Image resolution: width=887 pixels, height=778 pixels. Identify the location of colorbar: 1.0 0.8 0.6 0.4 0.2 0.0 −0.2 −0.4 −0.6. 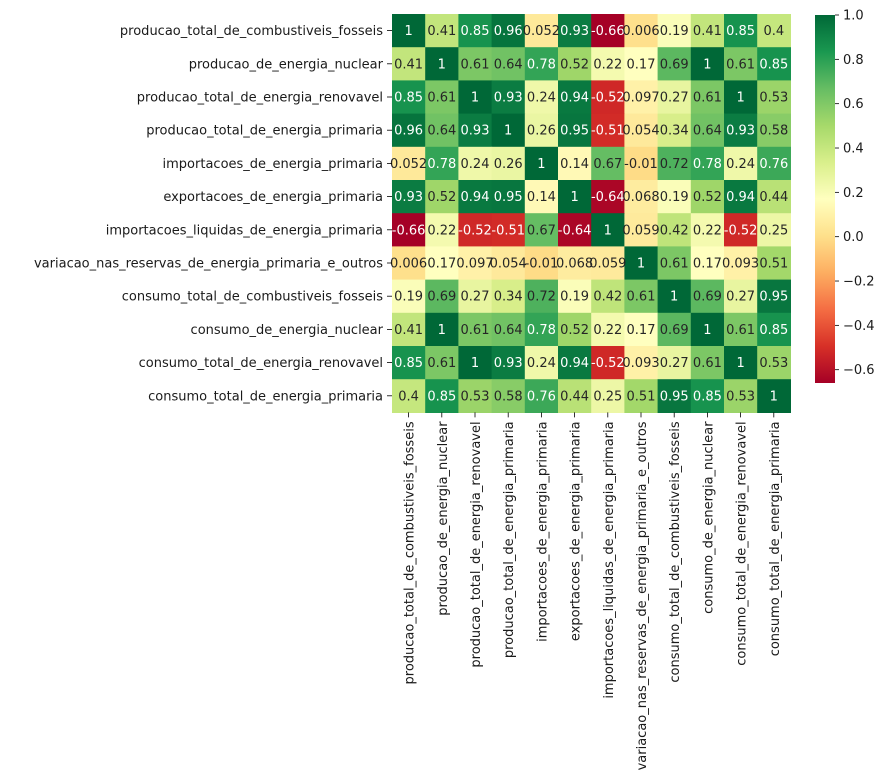
(845, 196).